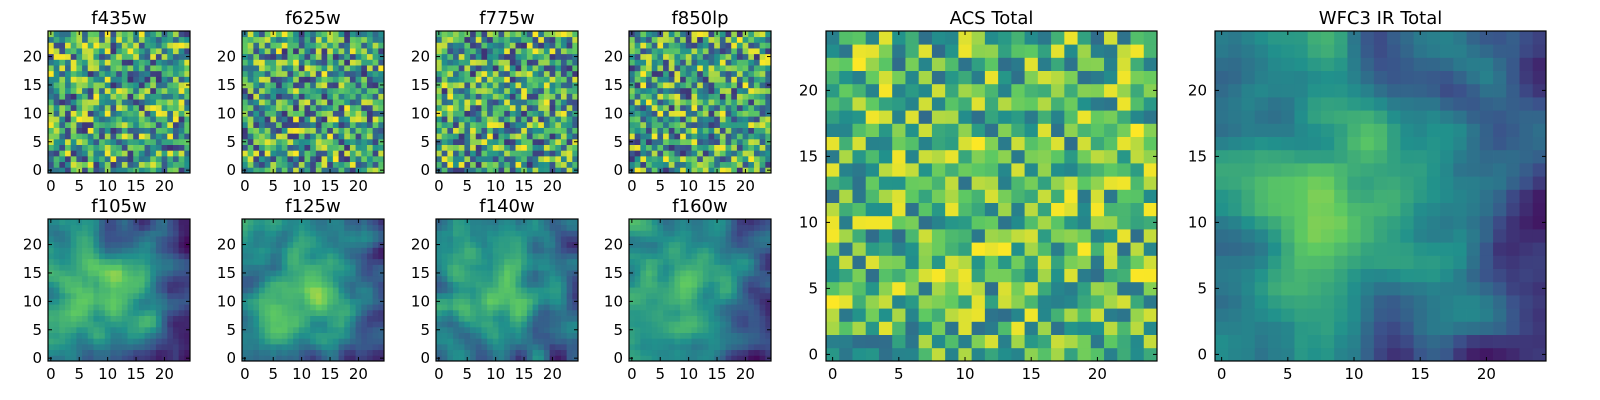 This screenshot has height=400, width=1600. Describe the element at coordinates (245, 374) in the screenshot. I see `x-tick-label: 0` at that location.